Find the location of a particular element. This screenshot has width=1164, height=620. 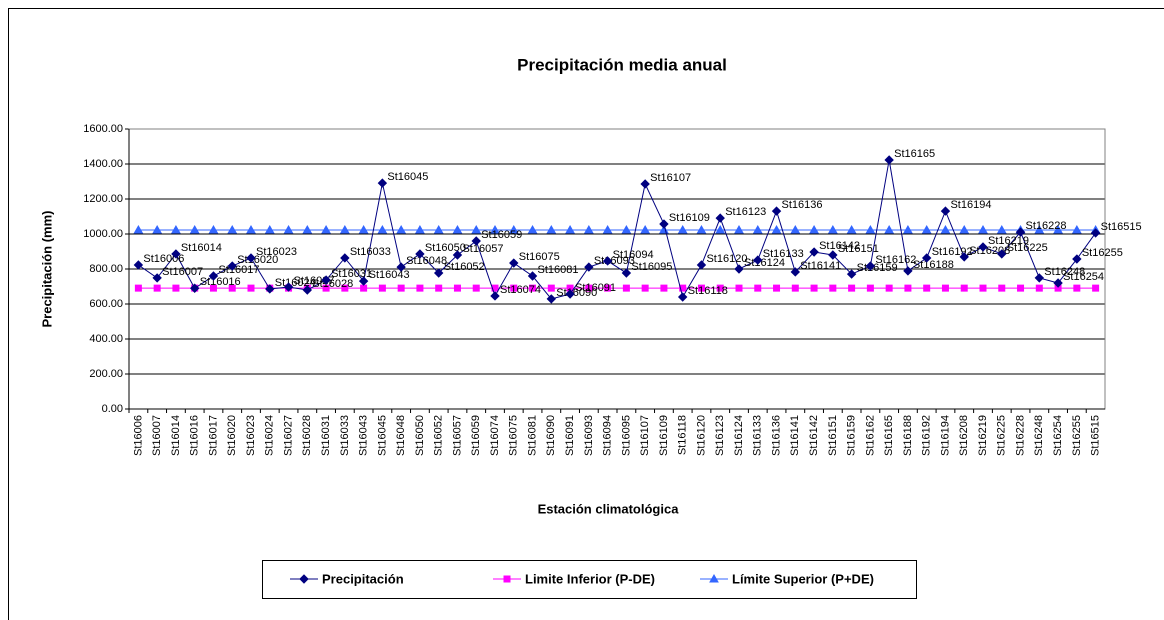

data-label: St16090 is located at coordinates (576, 293).